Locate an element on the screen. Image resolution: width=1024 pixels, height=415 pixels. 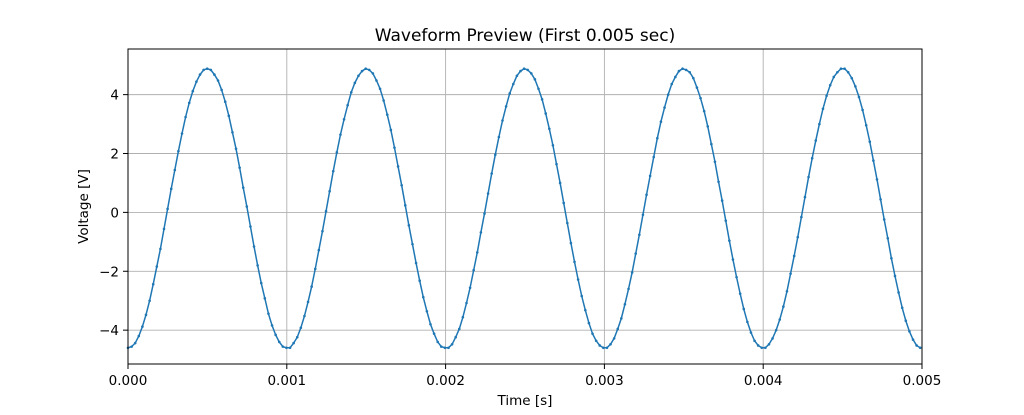
x-tick-label: 0.002 is located at coordinates (445, 381).